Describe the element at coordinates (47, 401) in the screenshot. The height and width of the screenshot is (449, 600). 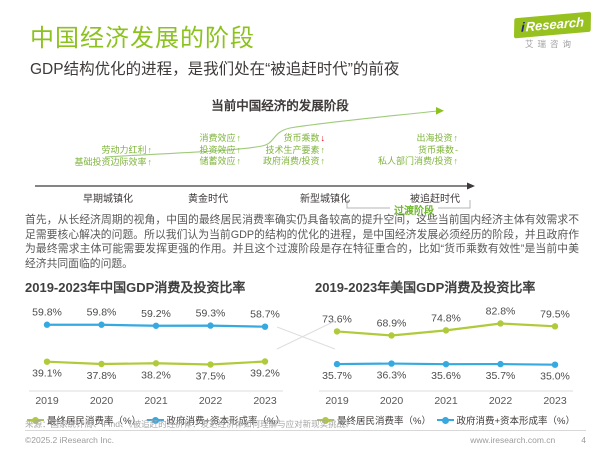
I see `x-tick-label: 2019` at that location.